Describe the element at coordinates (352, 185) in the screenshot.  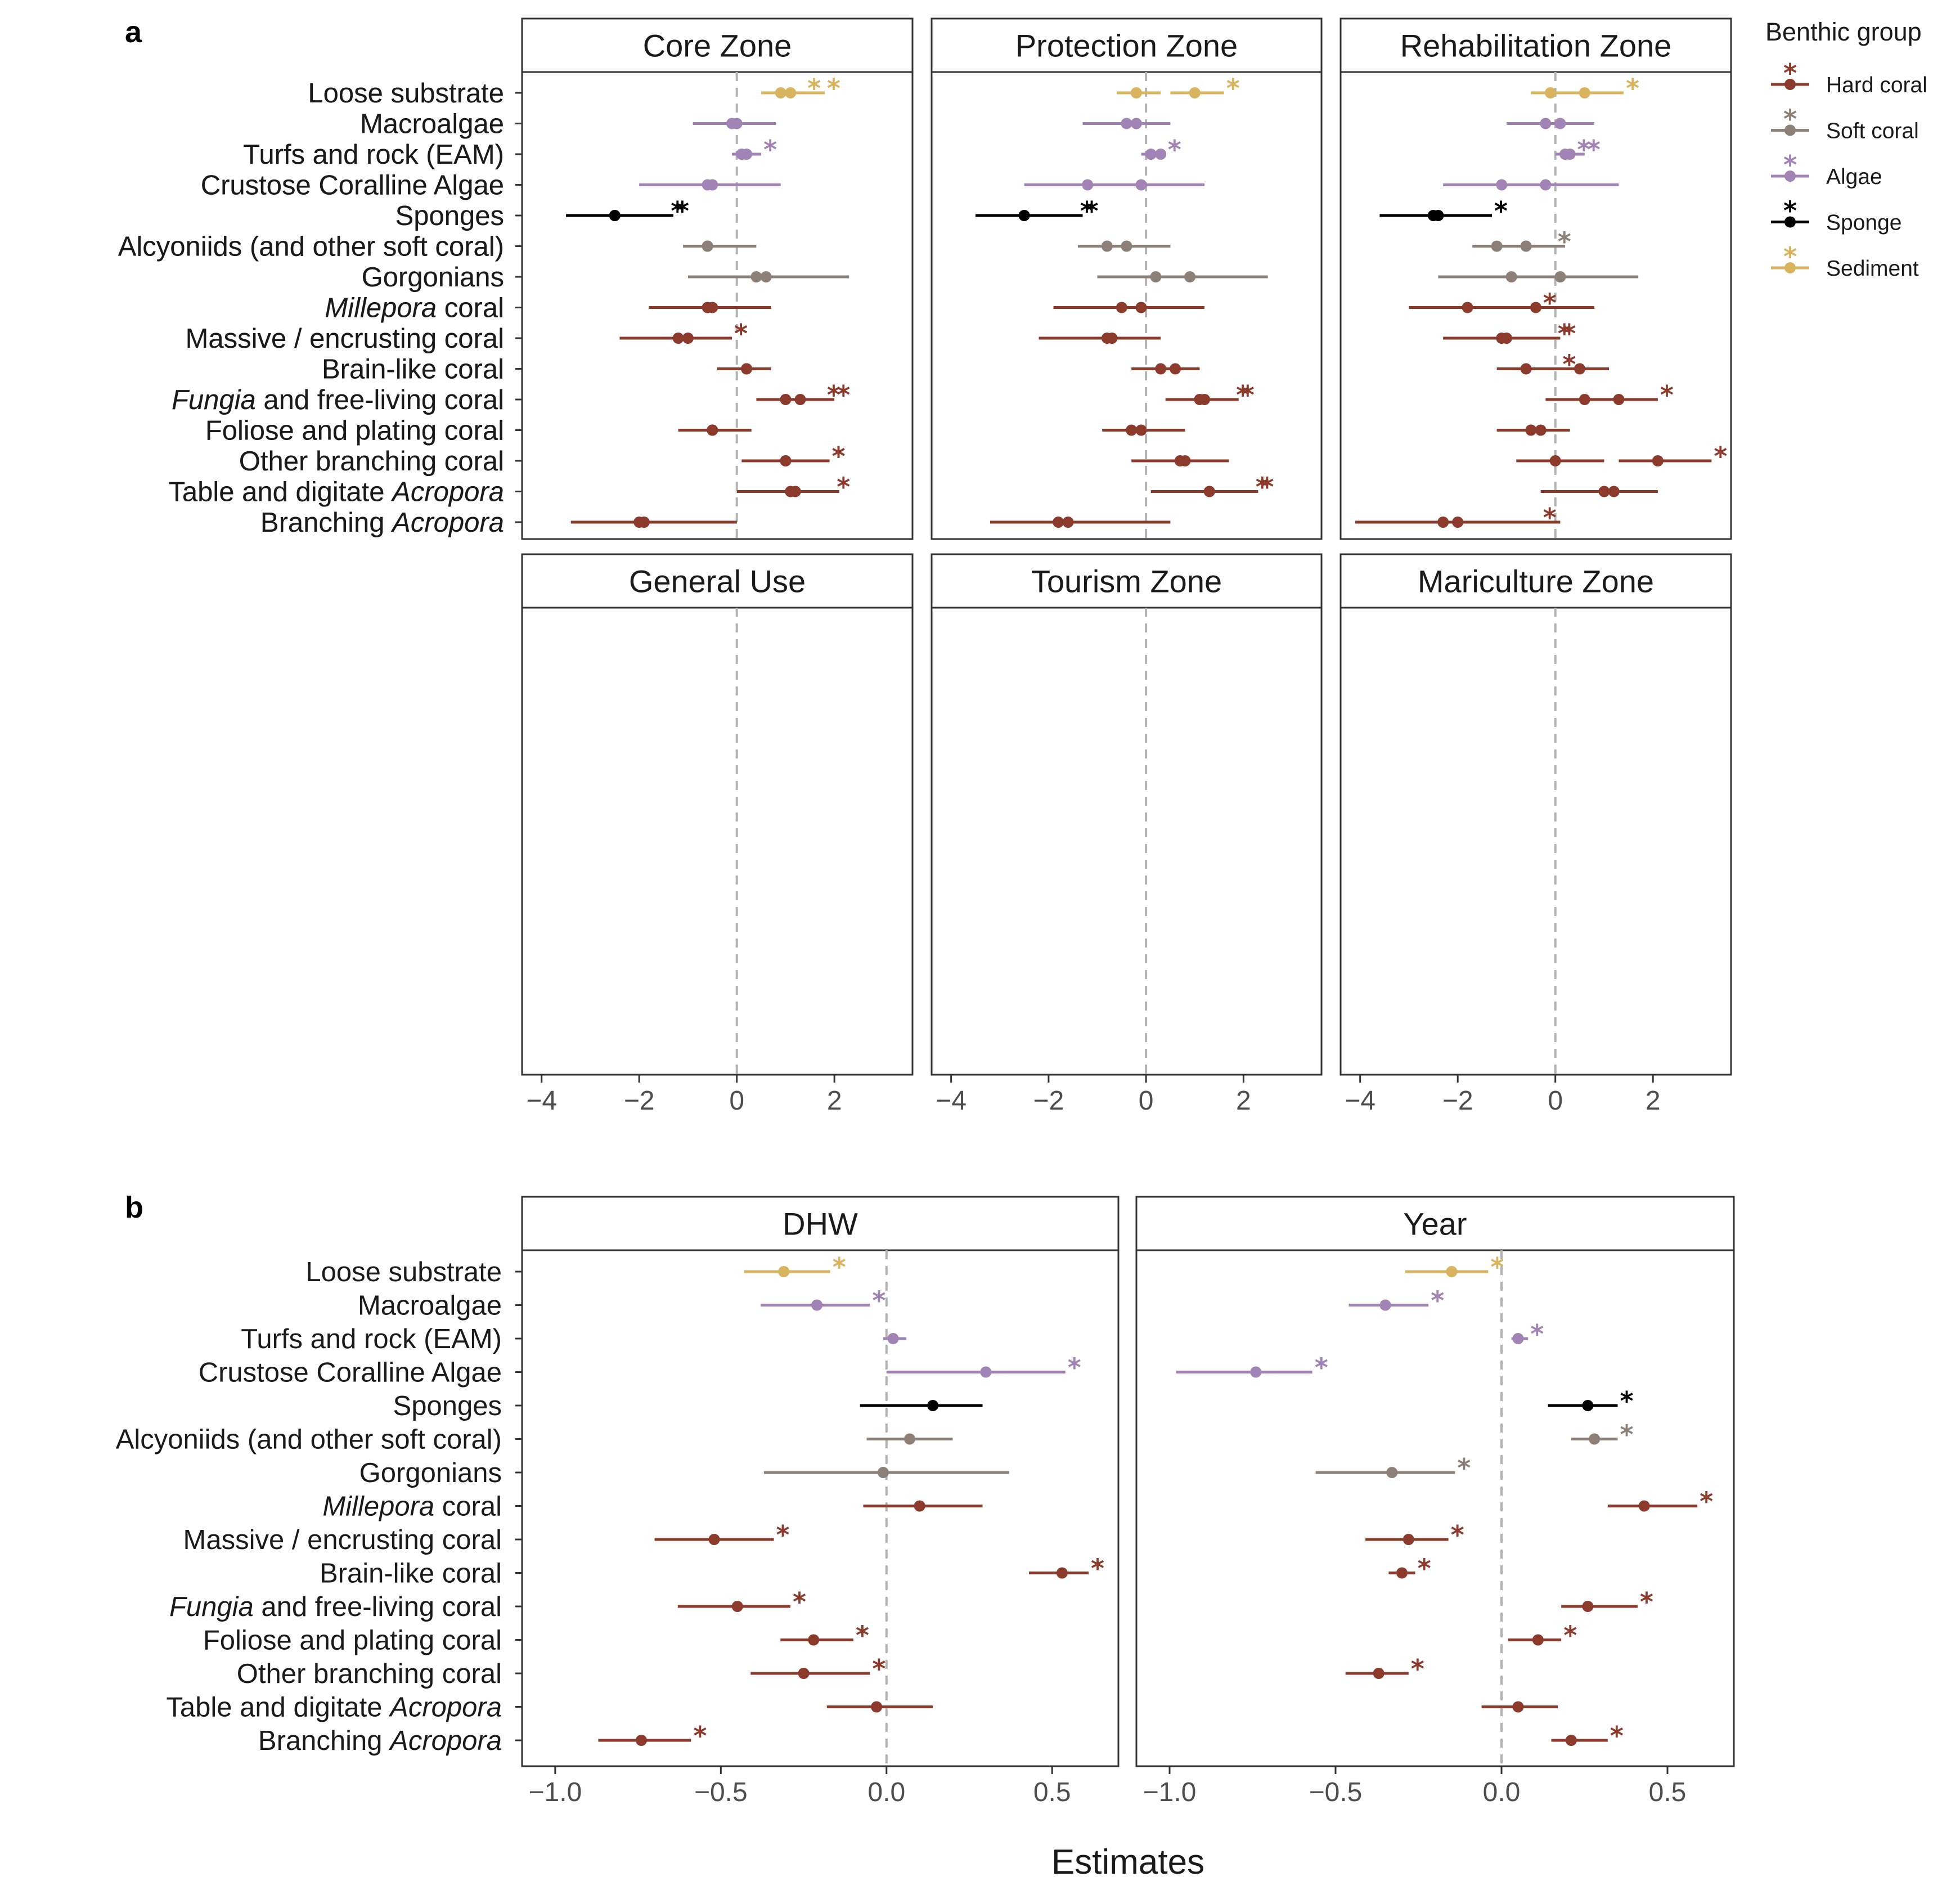
I see `row-label: Crustose Coralline Algae` at that location.